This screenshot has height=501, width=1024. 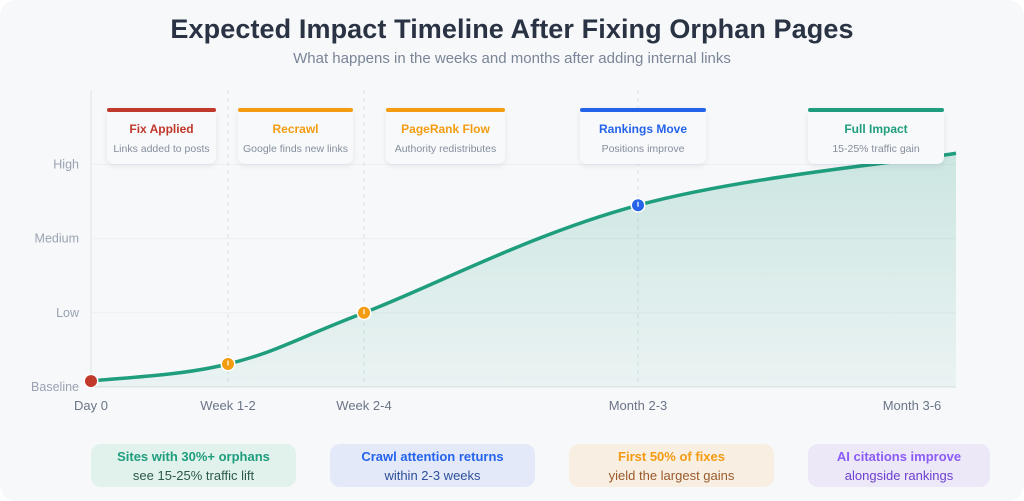 I want to click on milestone-description: 15-25% traffic gain, so click(x=876, y=149).